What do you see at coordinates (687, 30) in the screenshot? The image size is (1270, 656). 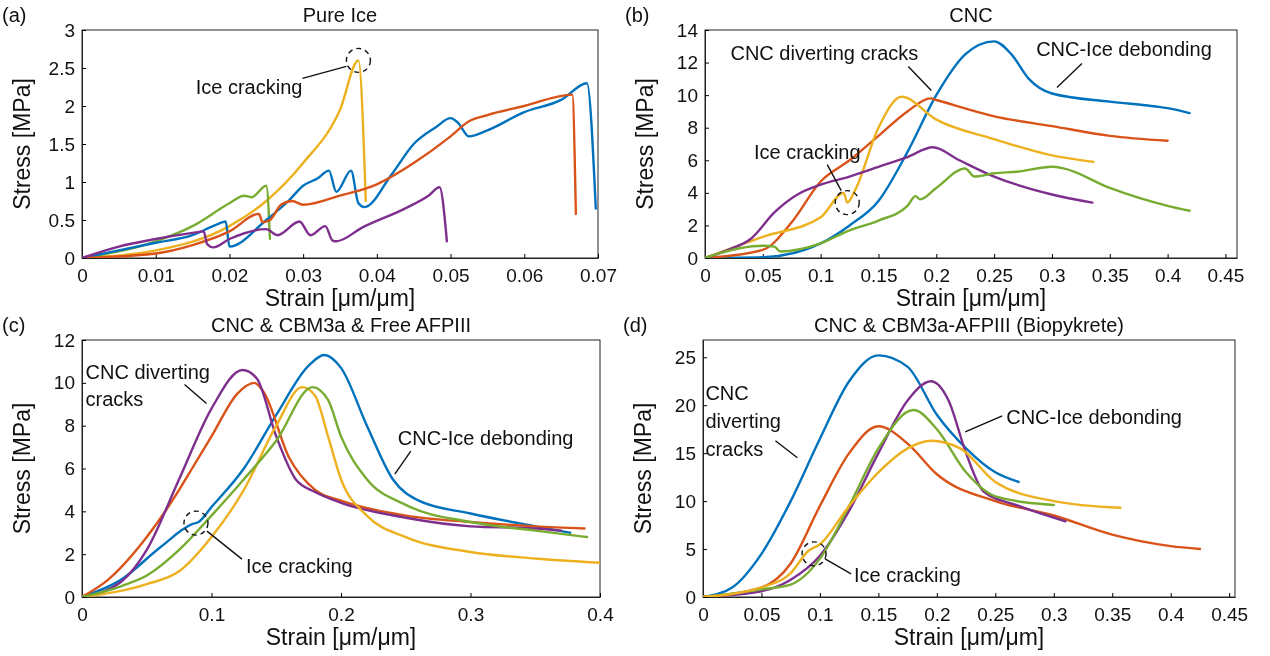 I see `y-tick-label: 14` at bounding box center [687, 30].